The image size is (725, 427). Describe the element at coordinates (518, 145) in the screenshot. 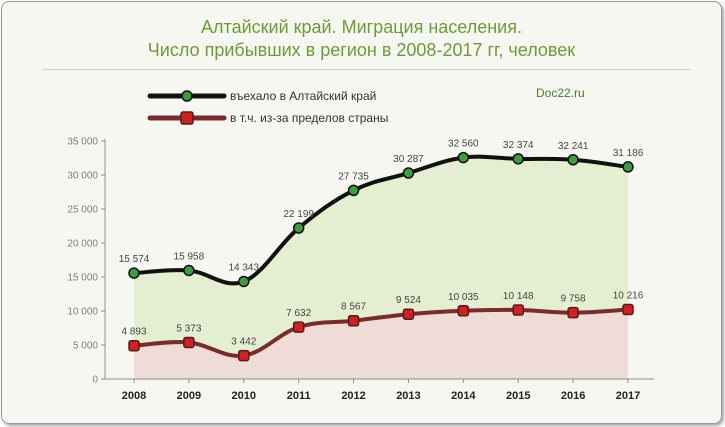

I see `data-label-series1: 32 374` at that location.